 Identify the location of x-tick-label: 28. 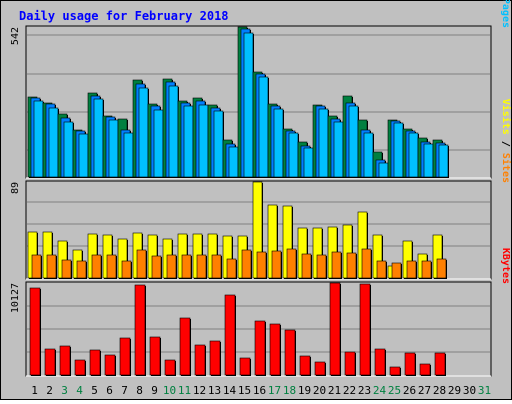
(439, 390).